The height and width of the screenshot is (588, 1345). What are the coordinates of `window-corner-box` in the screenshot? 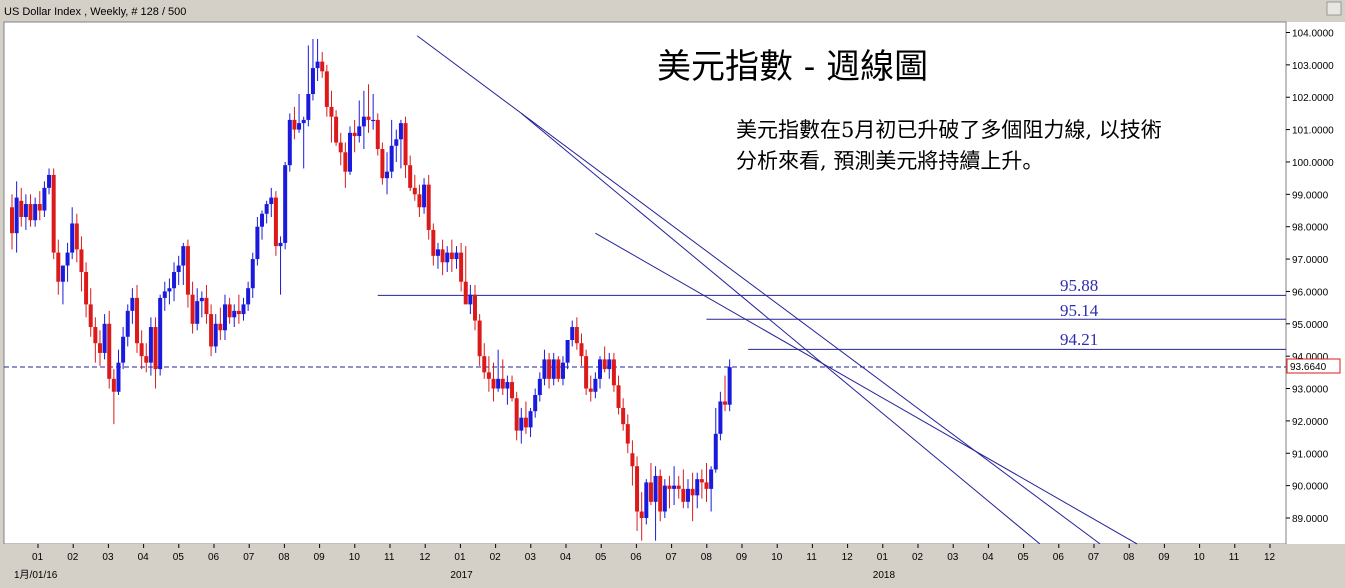 It's located at (1334, 8).